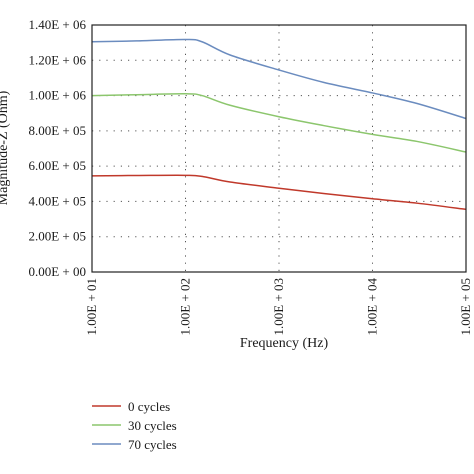 The height and width of the screenshot is (474, 474). Describe the element at coordinates (57, 200) in the screenshot. I see `y-tick-label: 4.00E + 05` at that location.